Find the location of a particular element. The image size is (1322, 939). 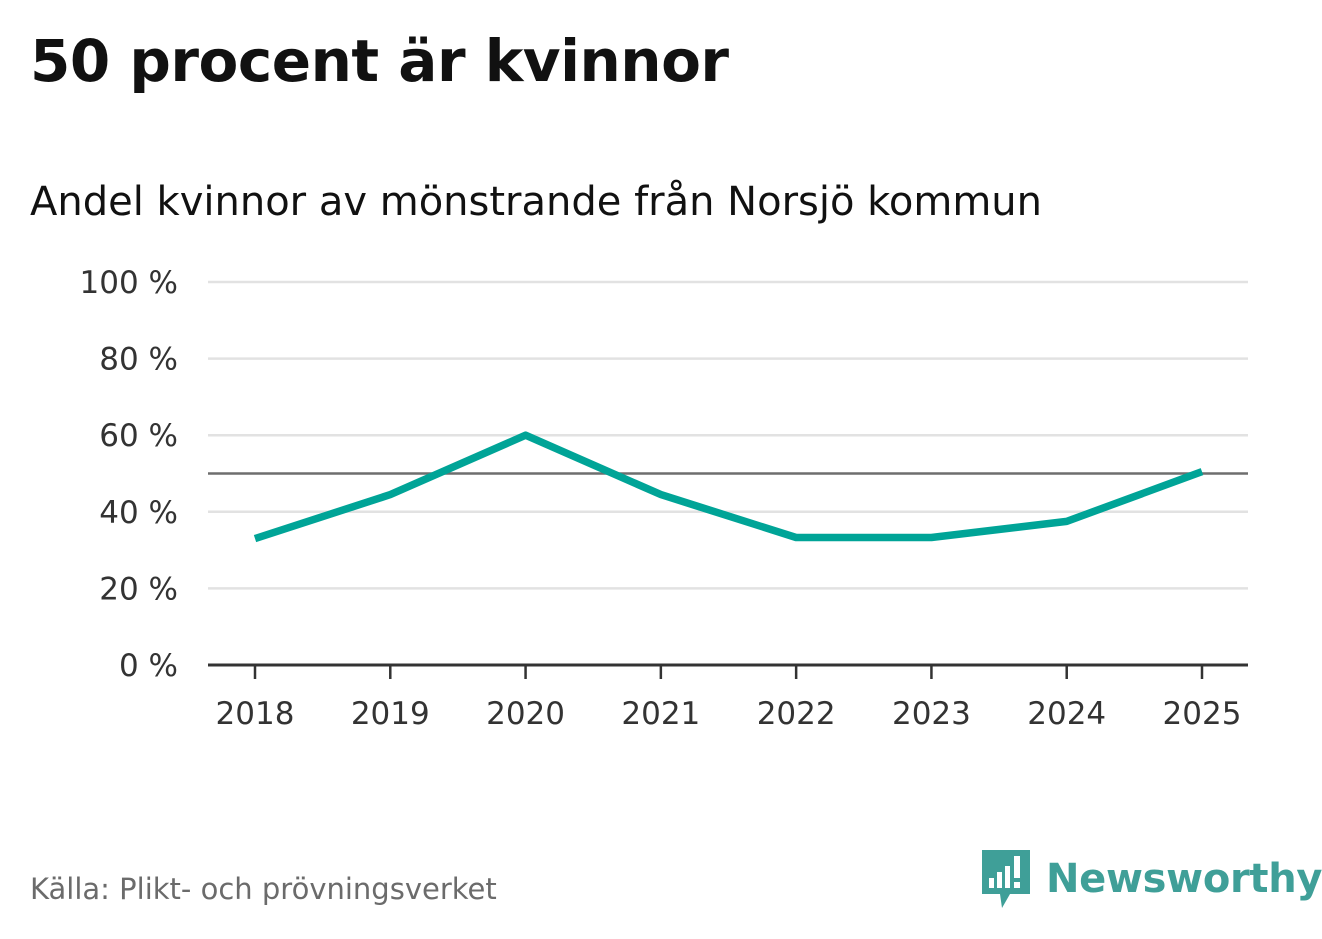

x-tick-label: 2020 is located at coordinates (525, 714).